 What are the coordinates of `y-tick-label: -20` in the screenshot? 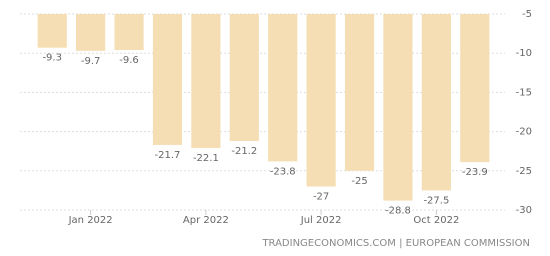 It's located at (524, 132).